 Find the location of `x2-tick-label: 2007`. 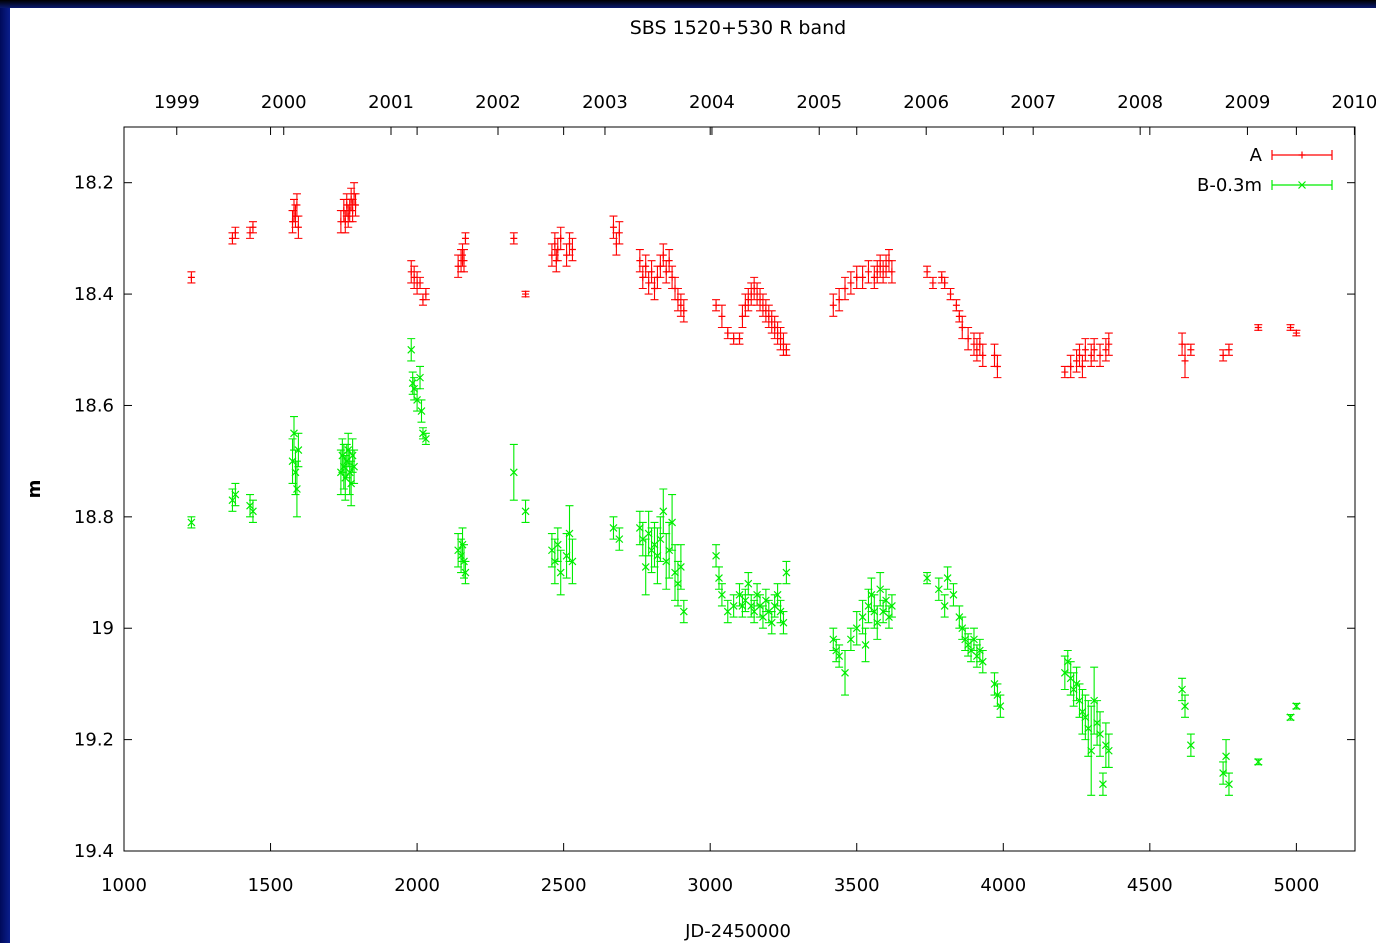

x2-tick-label: 2007 is located at coordinates (1033, 102).